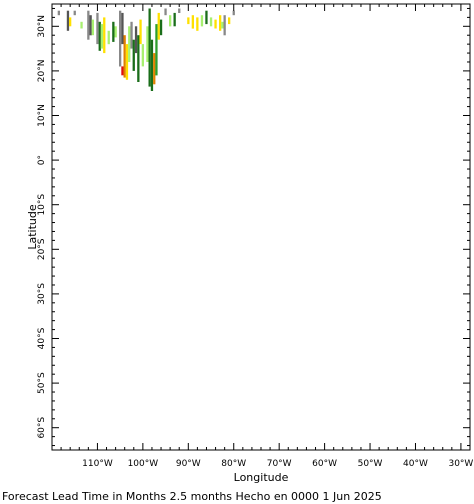  What do you see at coordinates (42, 71) in the screenshot?
I see `lat-tick-label: 20°N` at bounding box center [42, 71].